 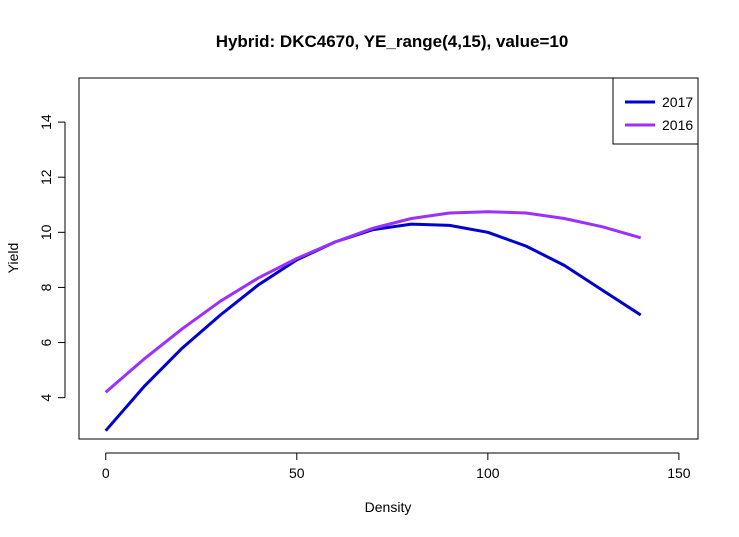 What do you see at coordinates (46, 342) in the screenshot?
I see `y-tick-label: 6` at bounding box center [46, 342].